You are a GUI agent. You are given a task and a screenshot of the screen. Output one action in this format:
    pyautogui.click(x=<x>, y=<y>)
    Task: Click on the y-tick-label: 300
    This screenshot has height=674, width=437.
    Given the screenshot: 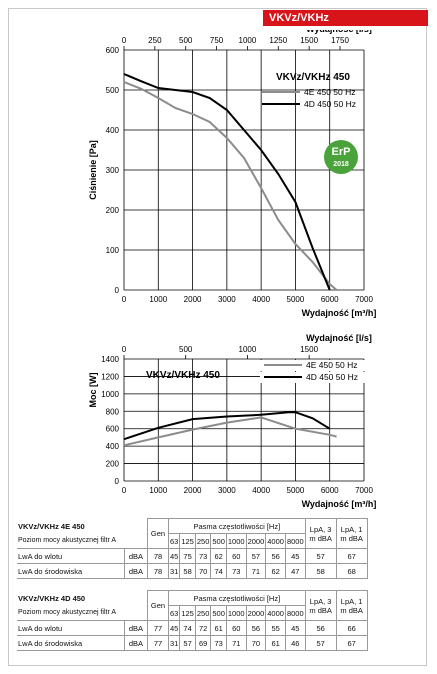 What is the action you would take?
    pyautogui.click(x=113, y=170)
    